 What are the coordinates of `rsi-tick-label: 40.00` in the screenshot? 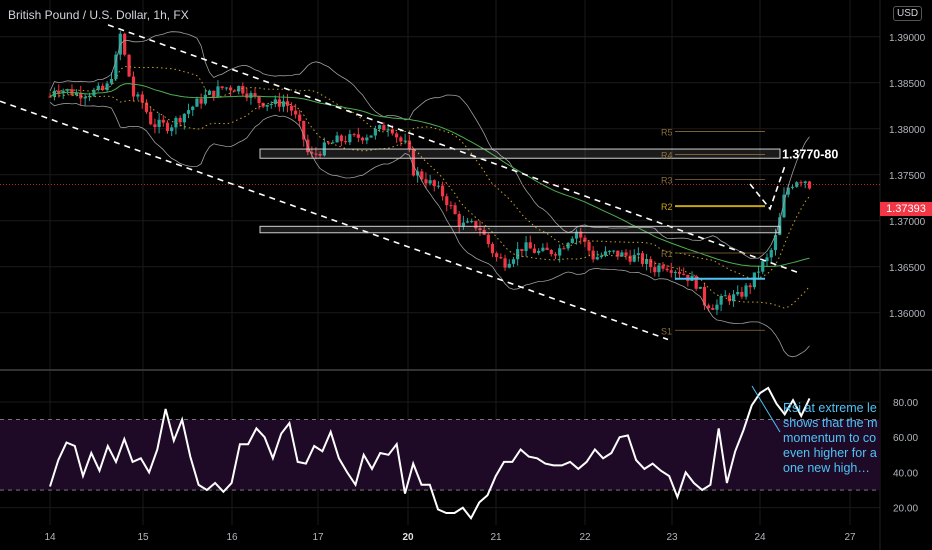 It's located at (905, 473).